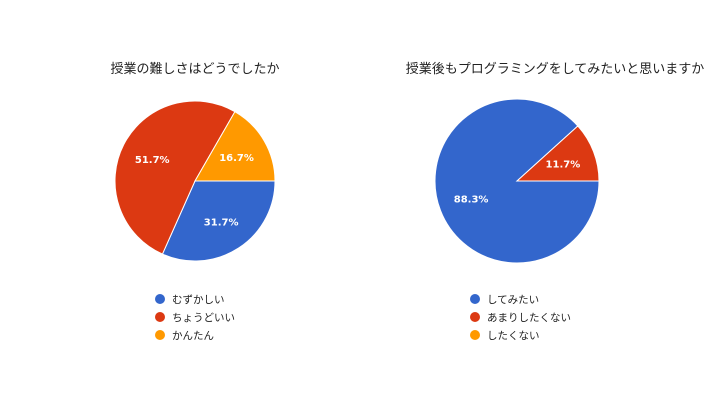  I want to click on pie-chart: 88.3% 11.7%, so click(517, 181).